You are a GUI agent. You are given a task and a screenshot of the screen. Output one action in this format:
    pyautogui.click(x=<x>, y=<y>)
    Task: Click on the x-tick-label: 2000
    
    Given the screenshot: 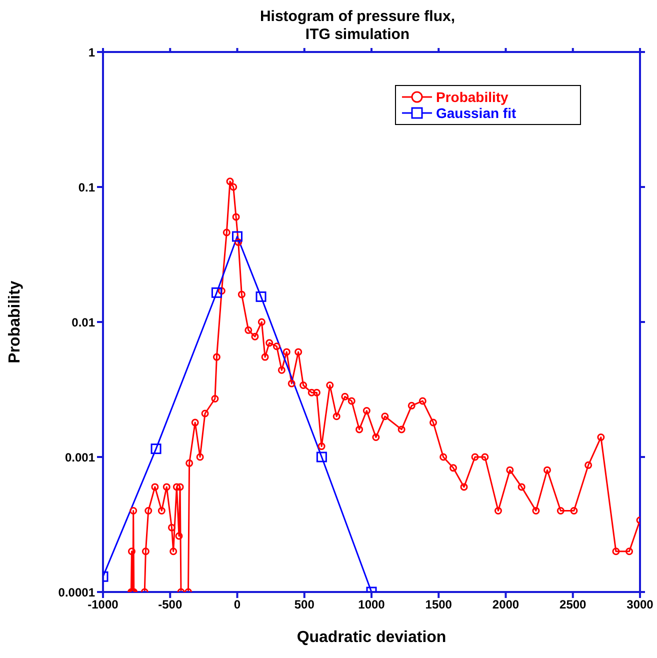 What is the action you would take?
    pyautogui.click(x=506, y=605)
    